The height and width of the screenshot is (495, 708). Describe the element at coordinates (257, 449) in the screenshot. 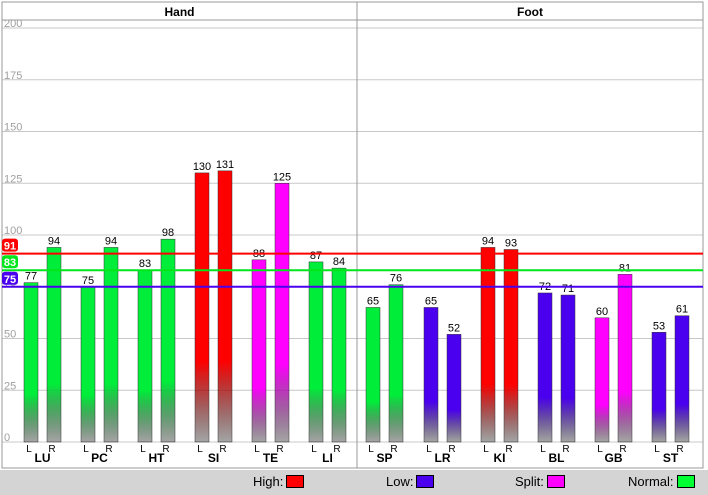

I see `side-label-te-l: L` at that location.